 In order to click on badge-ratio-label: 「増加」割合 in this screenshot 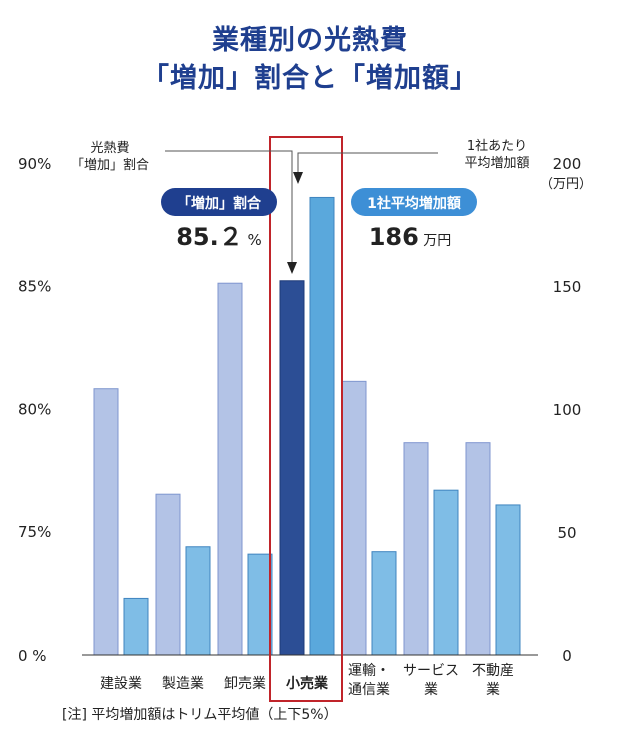, I will do `click(219, 203)`.